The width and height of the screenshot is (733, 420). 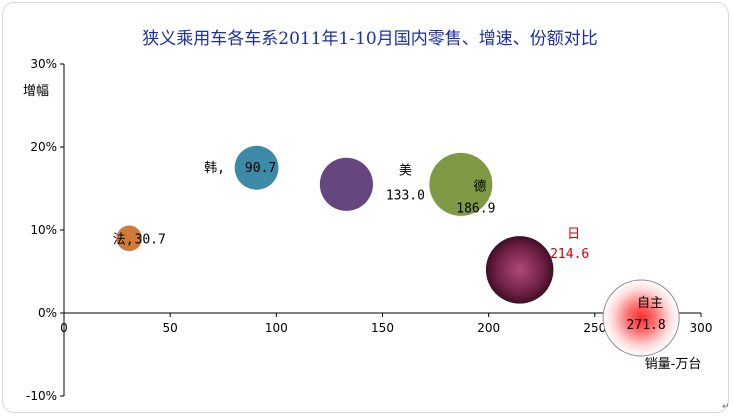 I want to click on x-tick-label: 100, so click(x=276, y=328).